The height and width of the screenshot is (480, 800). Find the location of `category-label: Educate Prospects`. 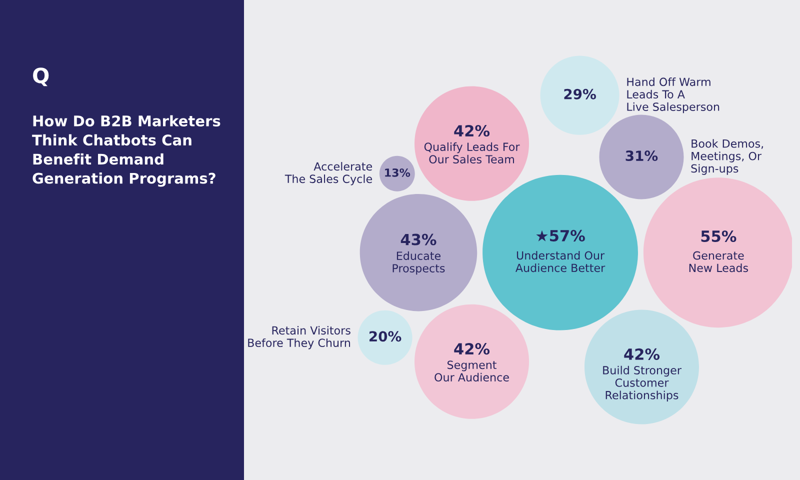

category-label: Educate Prospects is located at coordinates (418, 263).